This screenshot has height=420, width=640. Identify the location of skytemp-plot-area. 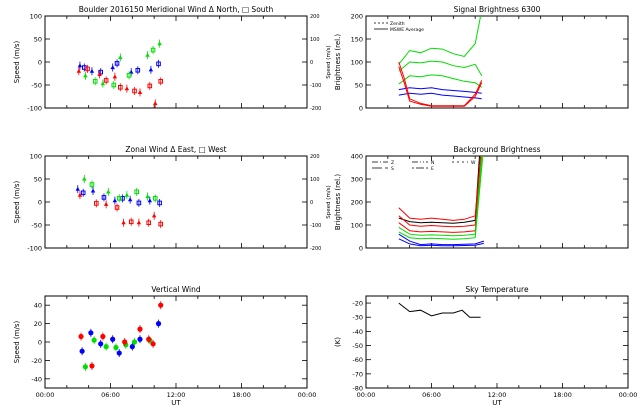
(439, 310).